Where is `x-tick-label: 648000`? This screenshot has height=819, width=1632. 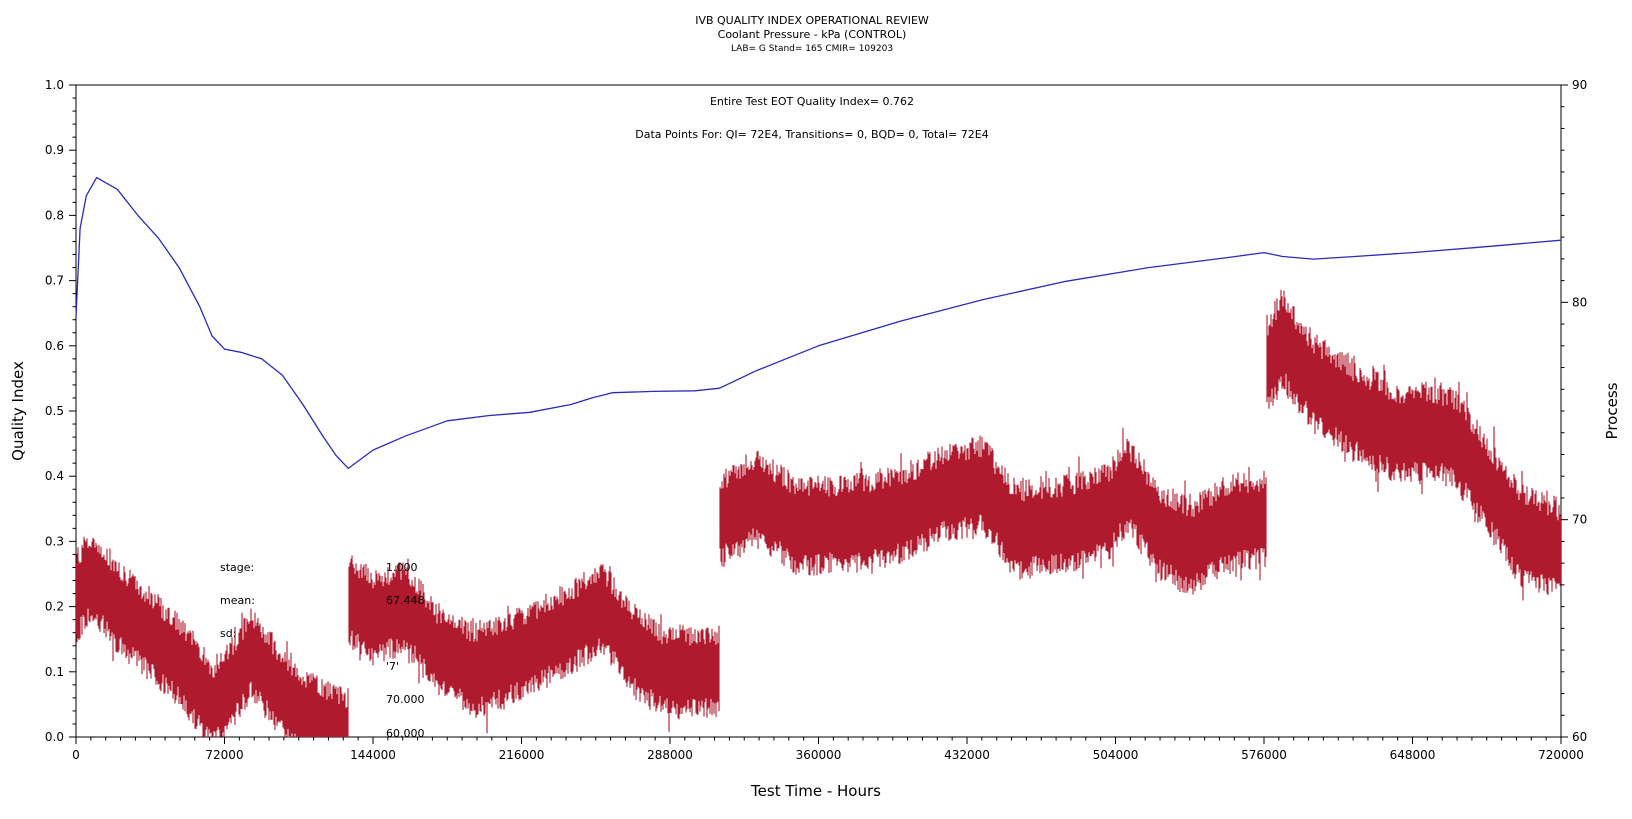
x-tick-label: 648000 is located at coordinates (1413, 755).